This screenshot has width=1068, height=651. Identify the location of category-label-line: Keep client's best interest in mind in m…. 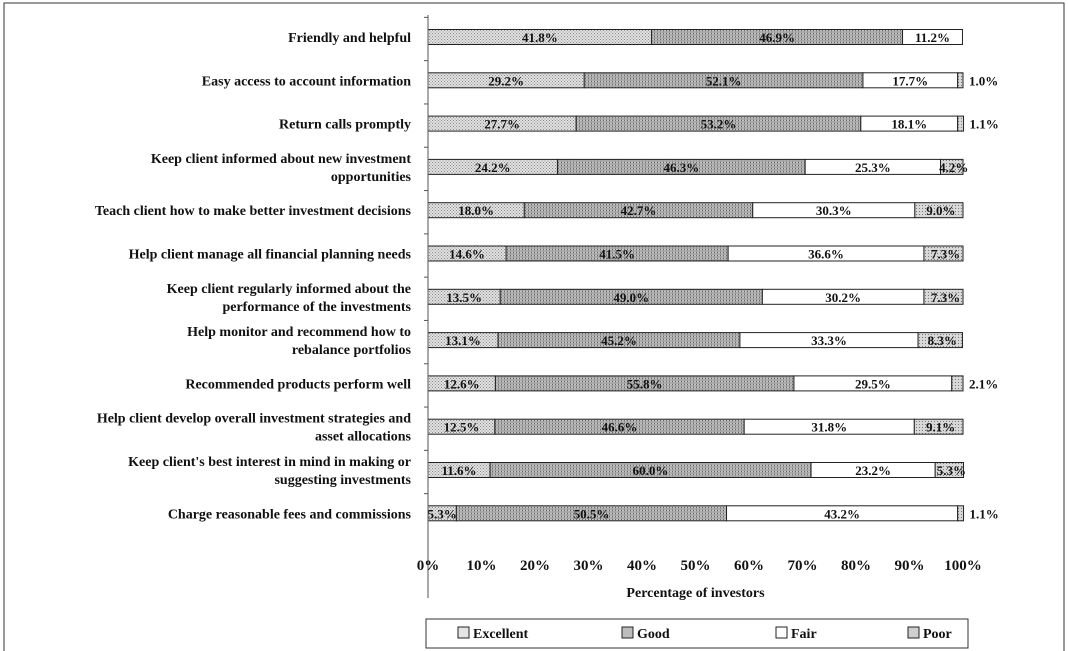
(269, 462).